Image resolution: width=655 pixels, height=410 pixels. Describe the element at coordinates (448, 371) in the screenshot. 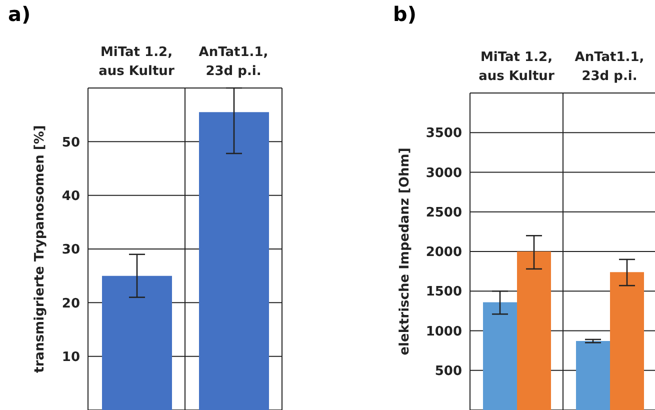

I see `y-tick-label: 500` at that location.